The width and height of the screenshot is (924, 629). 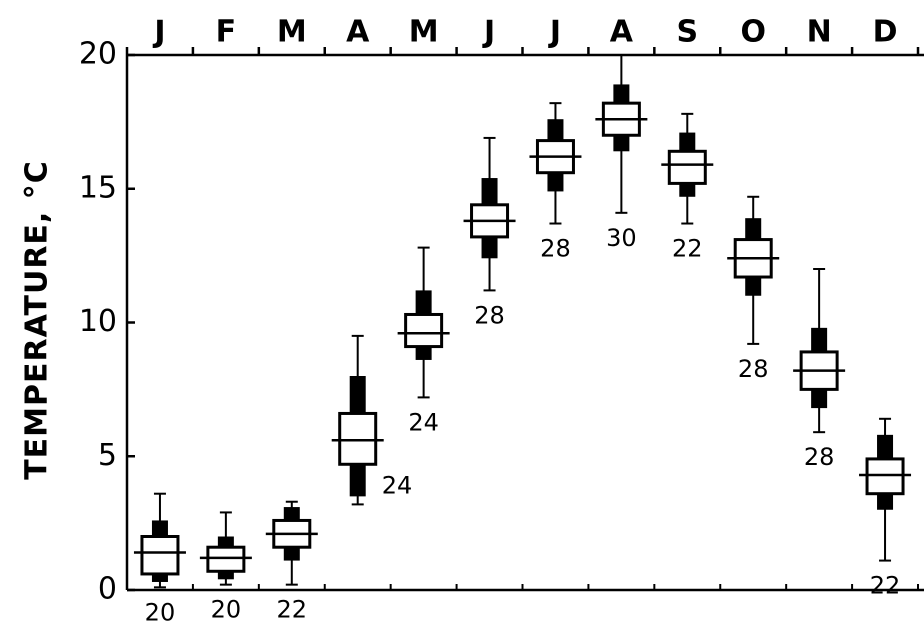 I want to click on month-label: D, so click(x=885, y=32).